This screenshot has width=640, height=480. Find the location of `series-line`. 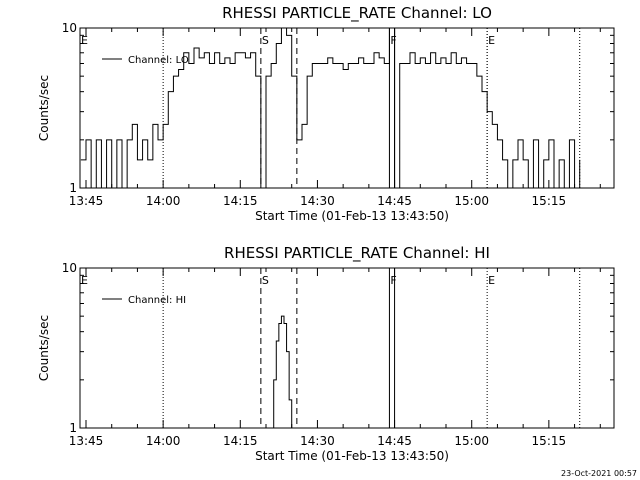

series-line is located at coordinates (282, 372).